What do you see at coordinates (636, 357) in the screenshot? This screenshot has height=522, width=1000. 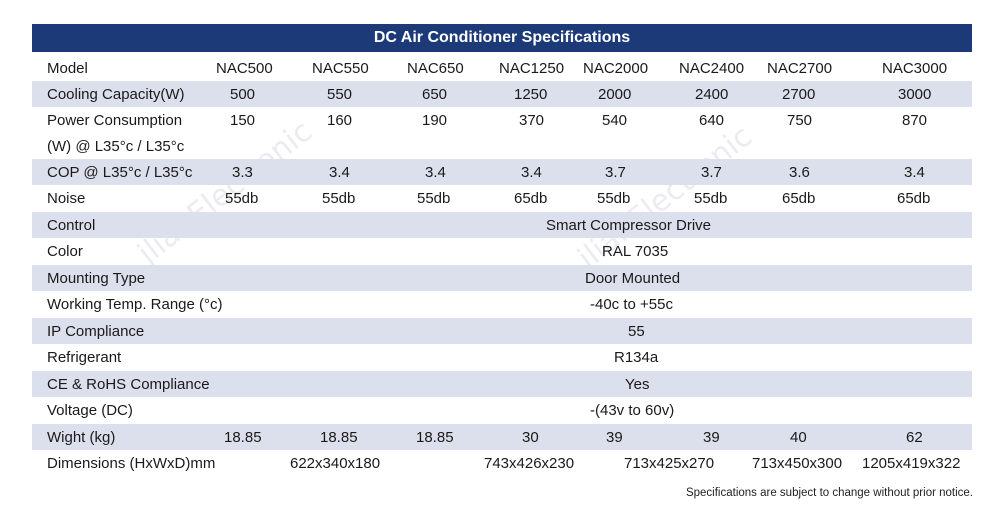 I see `cell-value: R134a` at bounding box center [636, 357].